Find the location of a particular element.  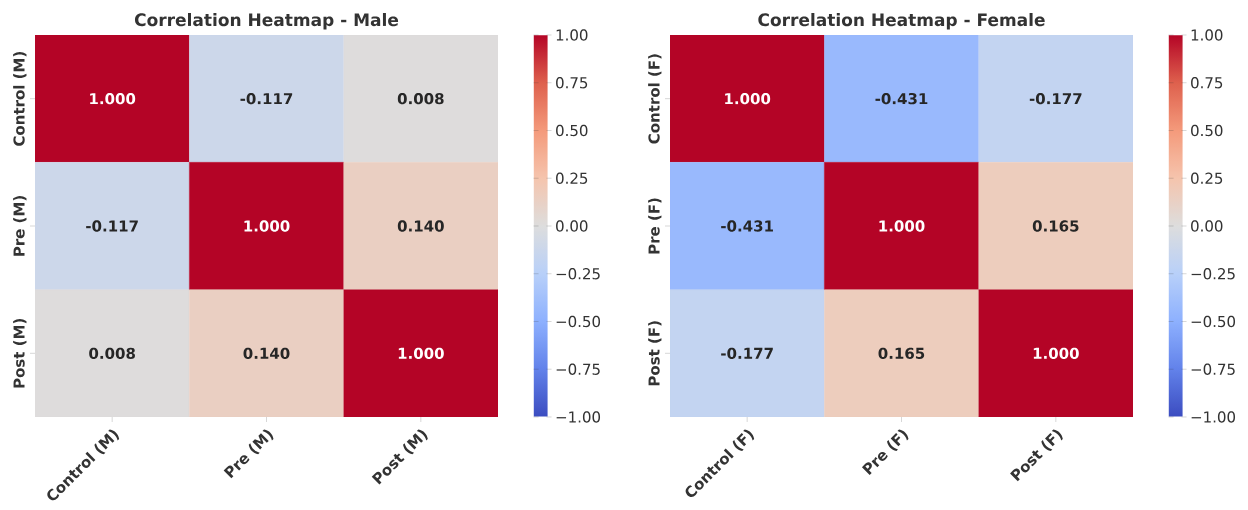

x-tick-label: Pre (M) is located at coordinates (248, 454).